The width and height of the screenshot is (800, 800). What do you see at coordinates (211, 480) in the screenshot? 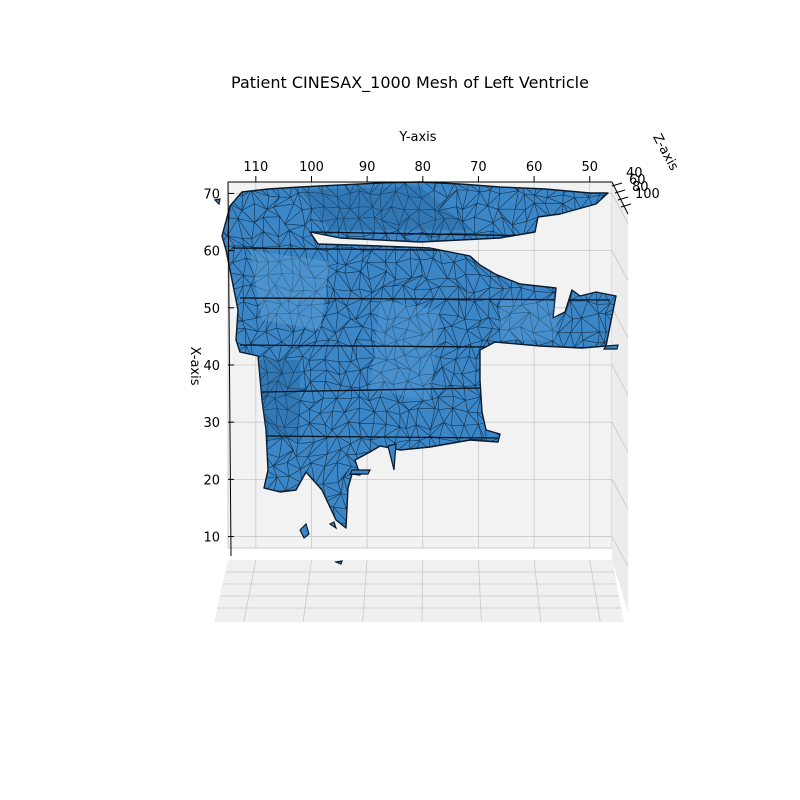
I see `x-tick-label: 20` at bounding box center [211, 480].